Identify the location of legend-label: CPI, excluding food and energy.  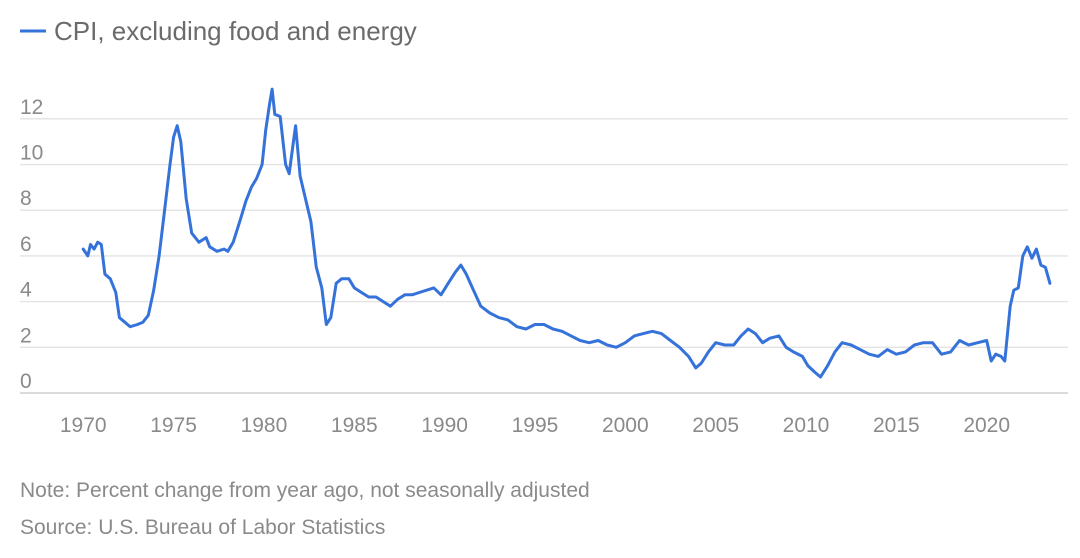
(235, 31).